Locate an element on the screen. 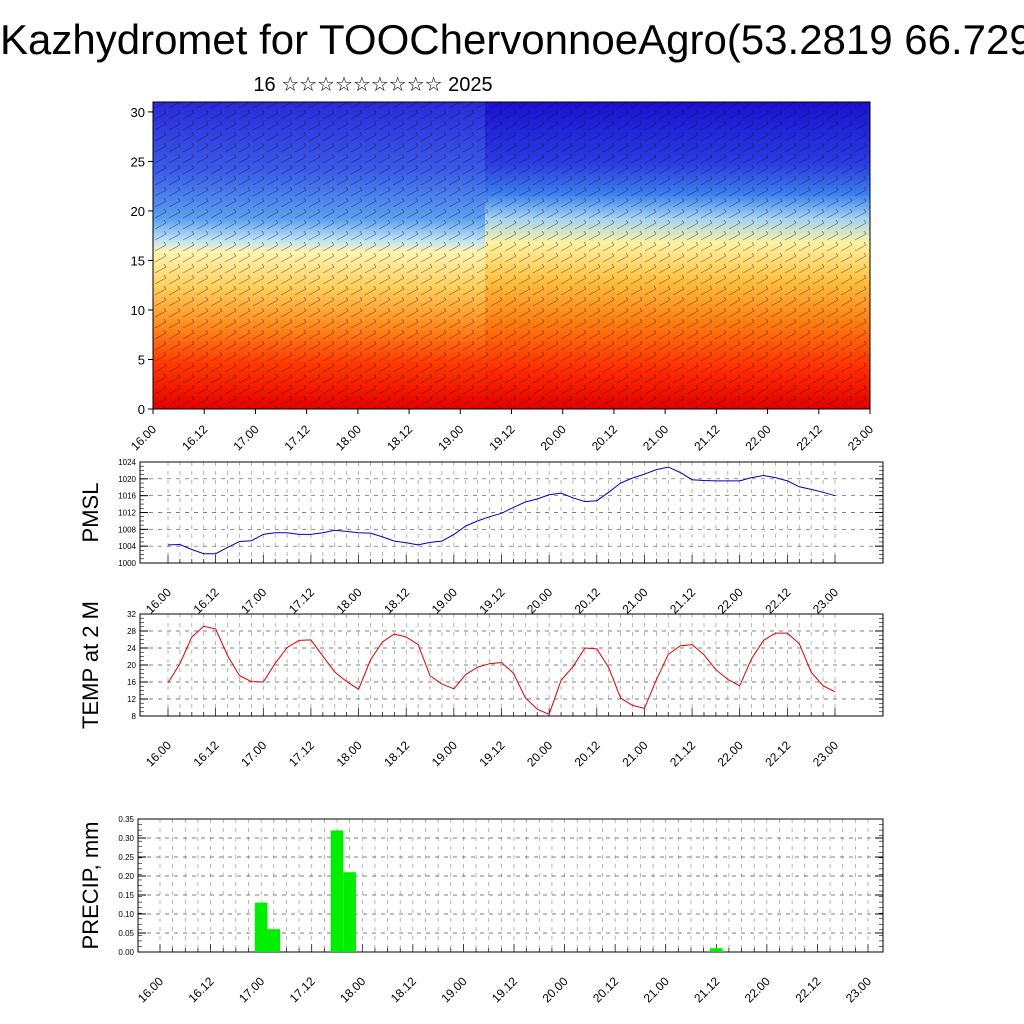 The width and height of the screenshot is (1024, 1024). precip-y-tick-label: 0.35 is located at coordinates (126, 819).